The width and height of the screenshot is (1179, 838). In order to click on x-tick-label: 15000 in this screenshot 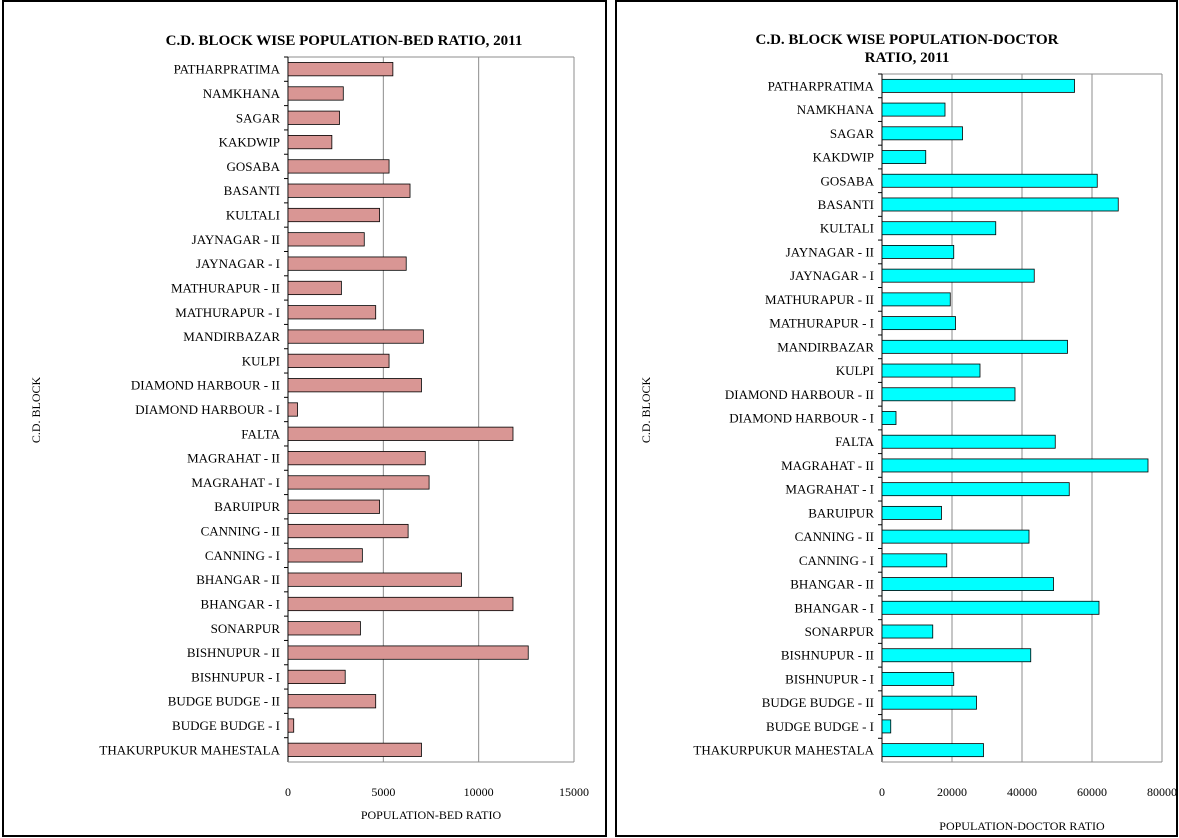, I will do `click(574, 792)`.